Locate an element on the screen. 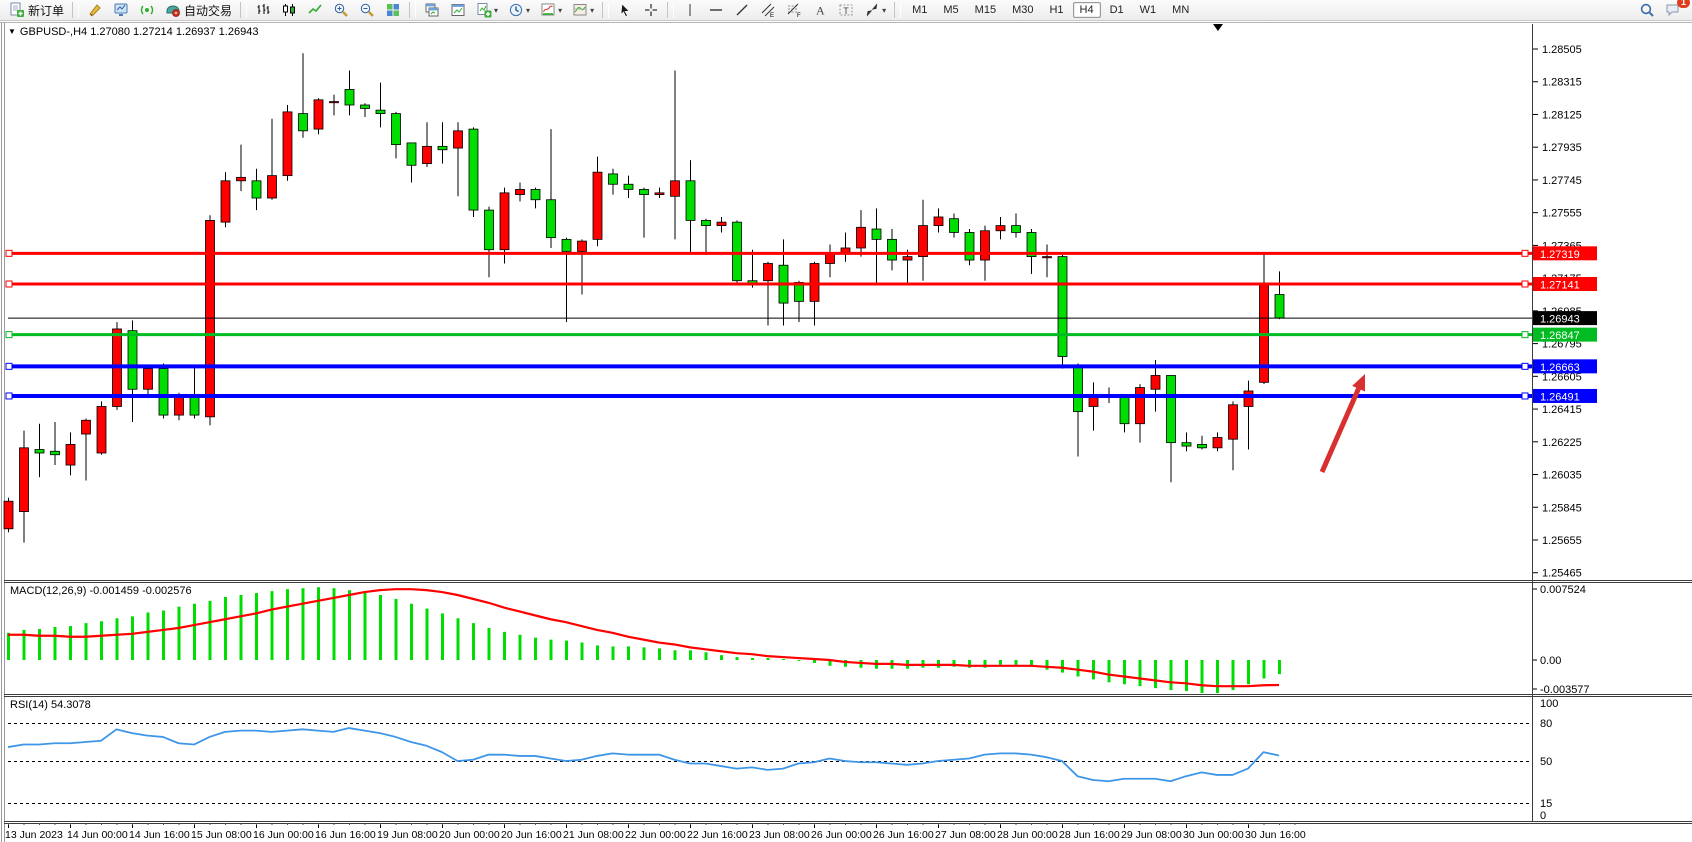 The image size is (1692, 842). svg-text: 1.27555 is located at coordinates (1562, 214).